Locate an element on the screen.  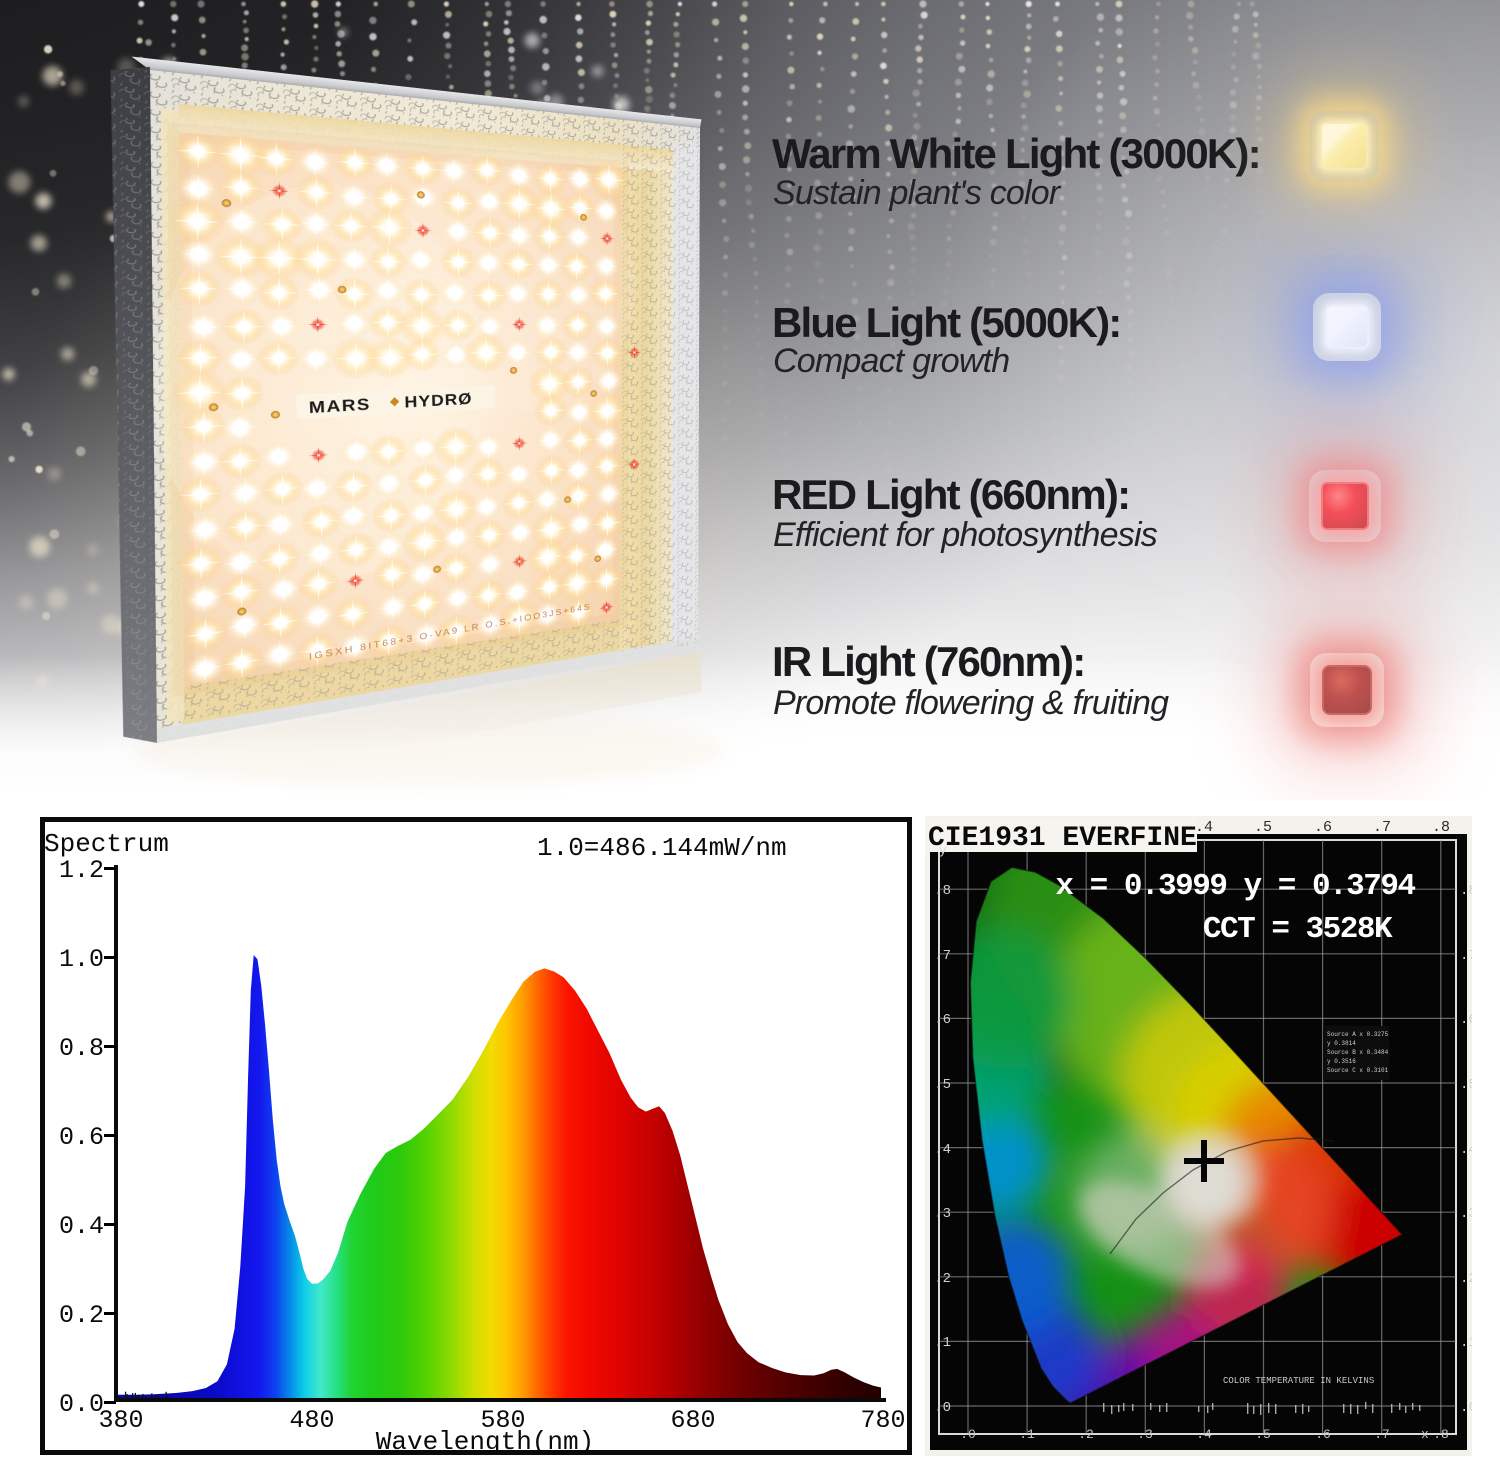
svg-text: y 0.3814 is located at coordinates (1341, 1043).